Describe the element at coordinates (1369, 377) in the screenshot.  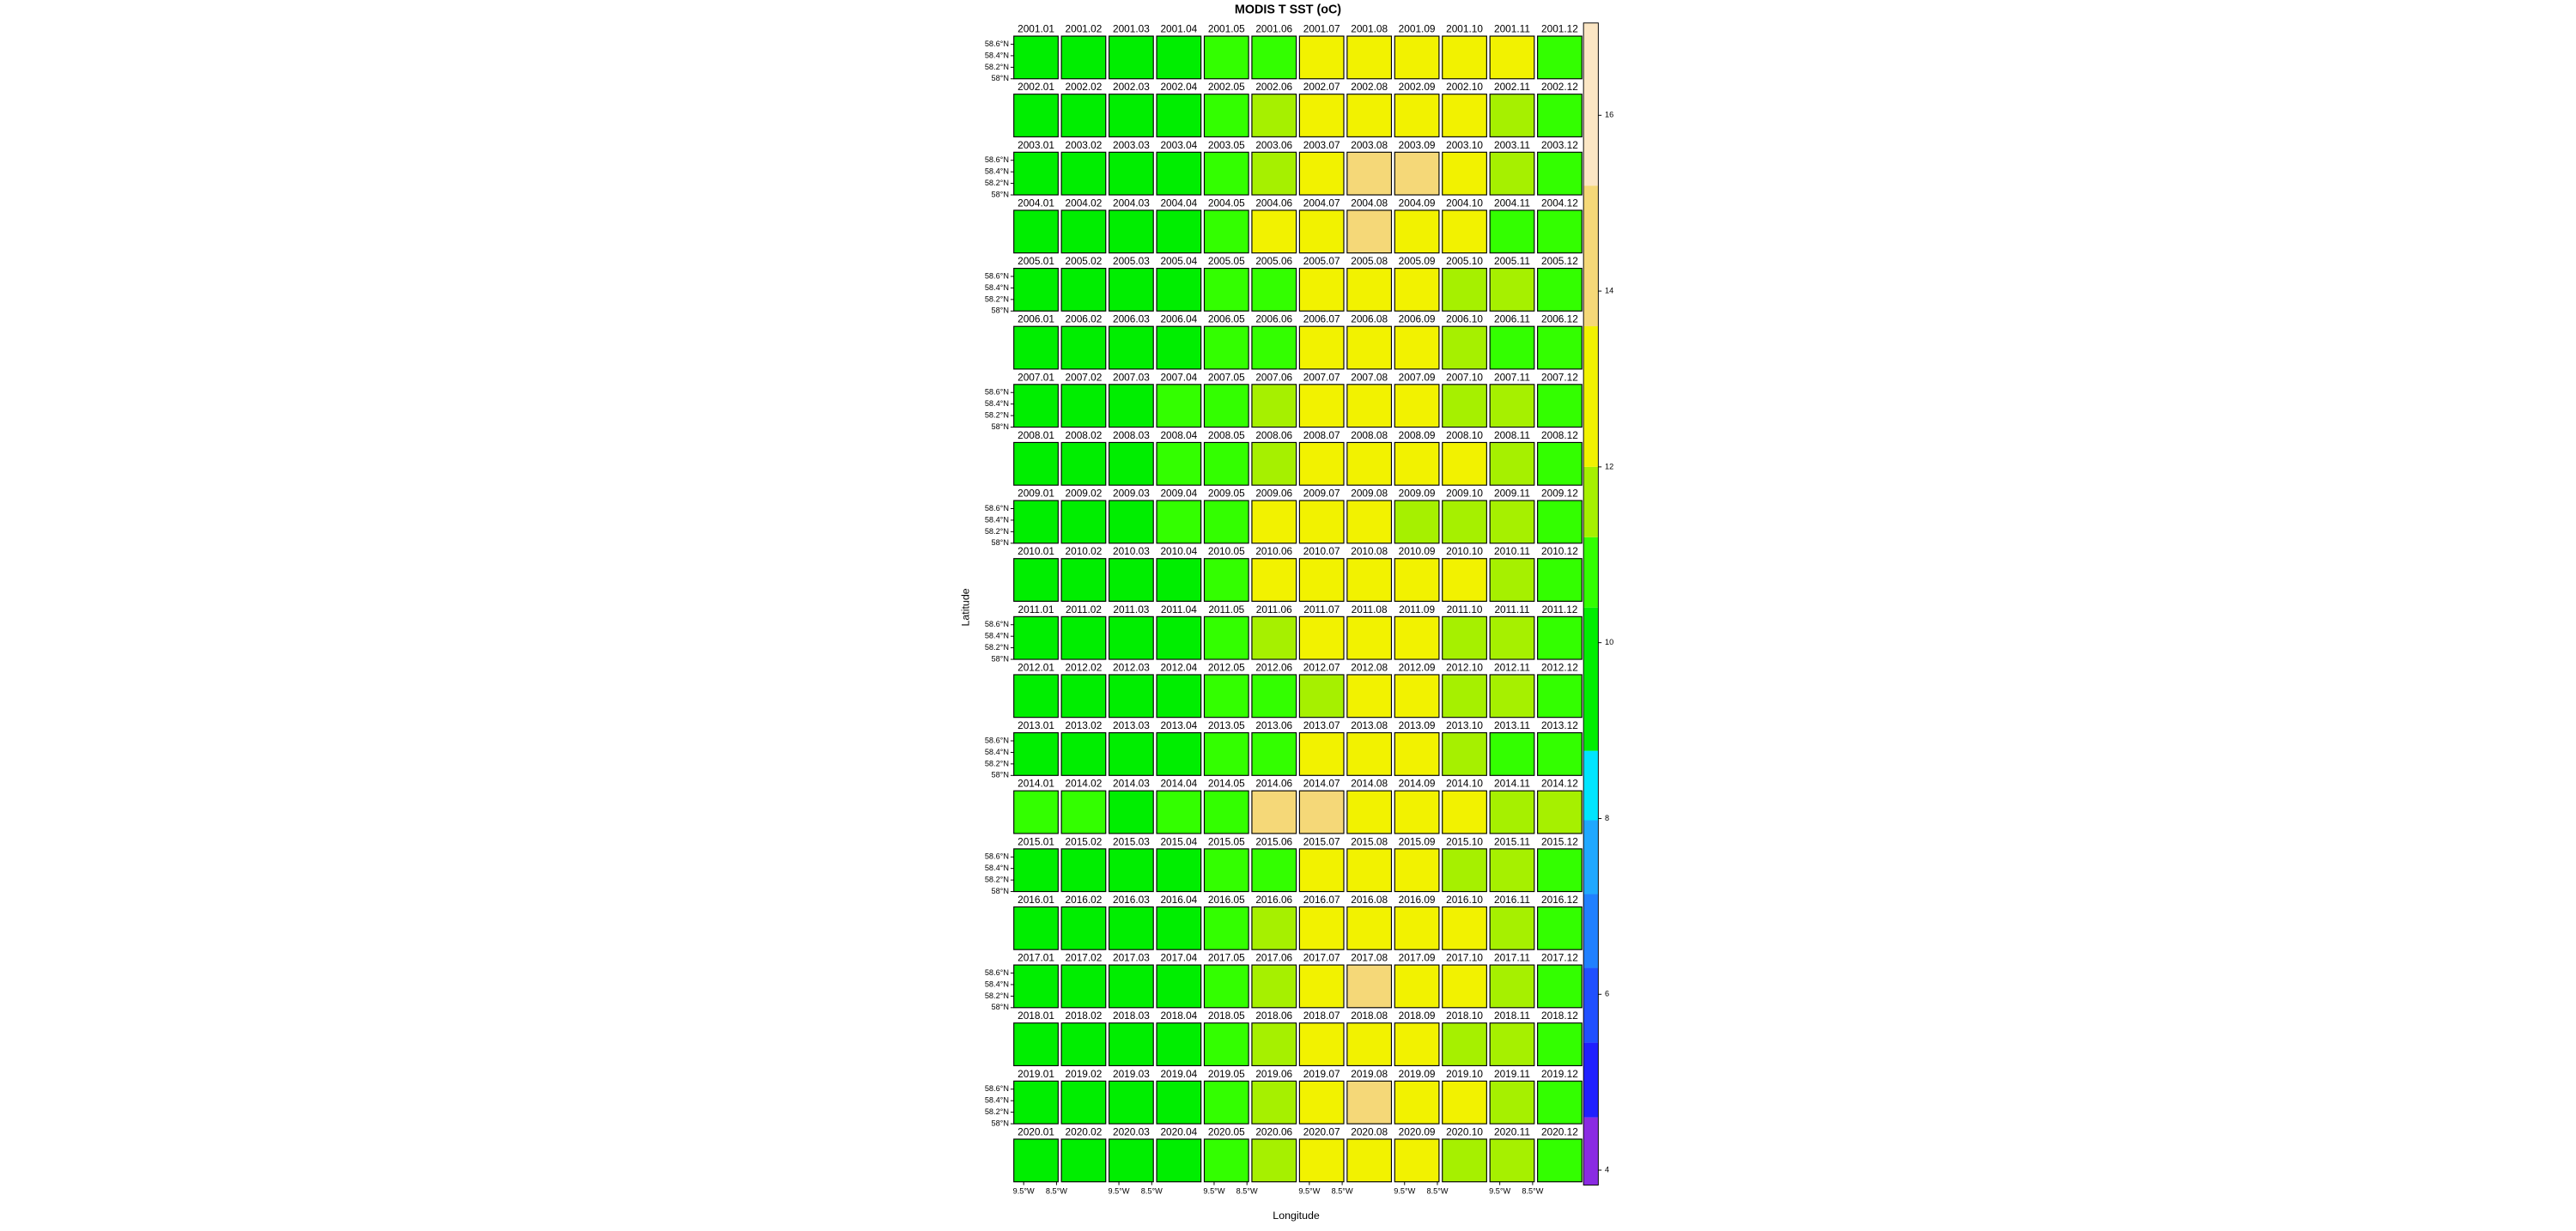
I see `panel-label: 2007.08` at that location.